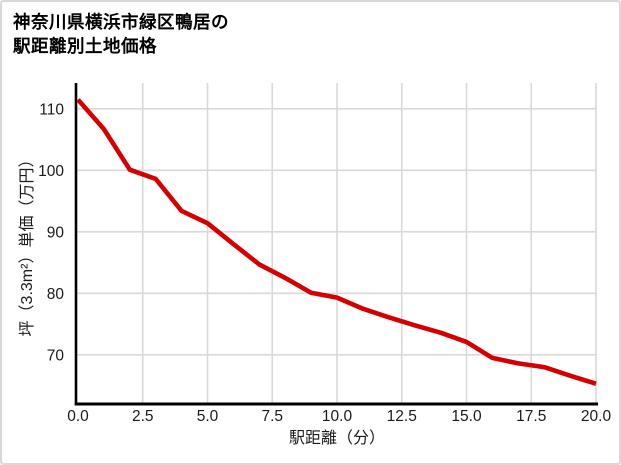 The width and height of the screenshot is (621, 465). I want to click on x-tick-label: 20.0, so click(596, 416).